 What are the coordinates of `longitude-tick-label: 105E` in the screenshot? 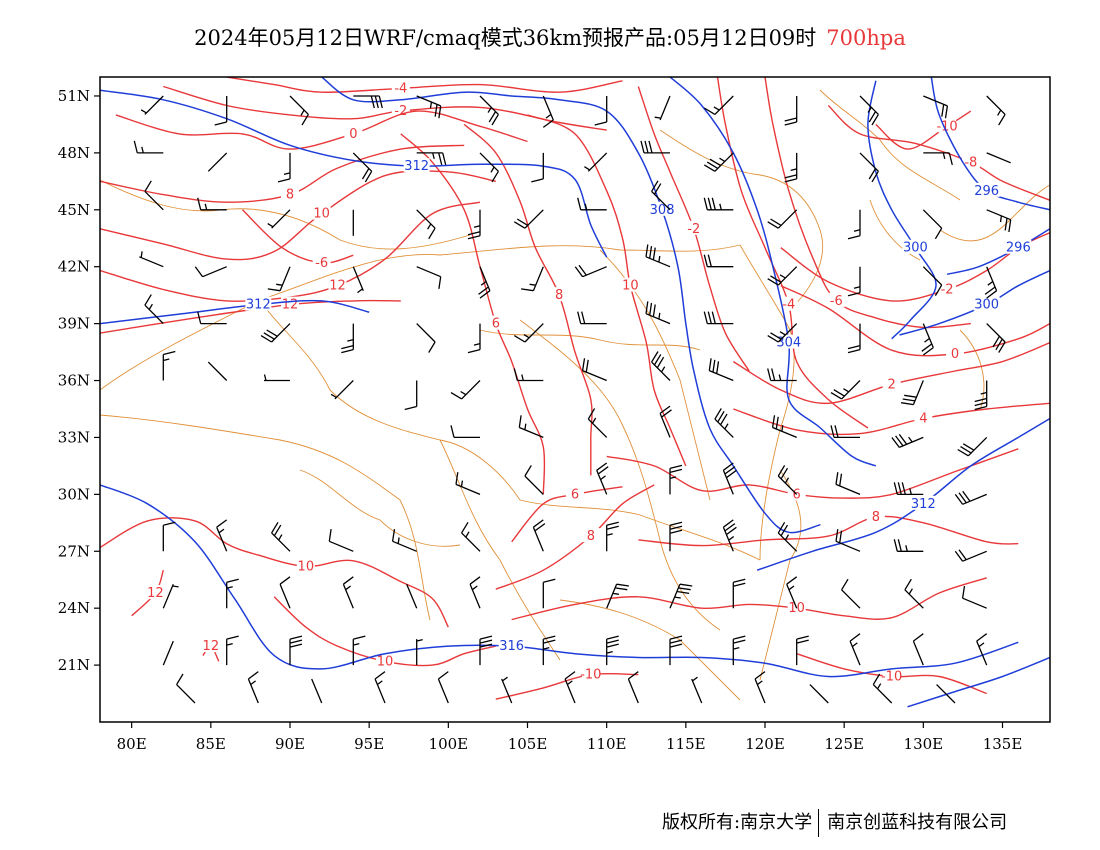 It's located at (528, 744).